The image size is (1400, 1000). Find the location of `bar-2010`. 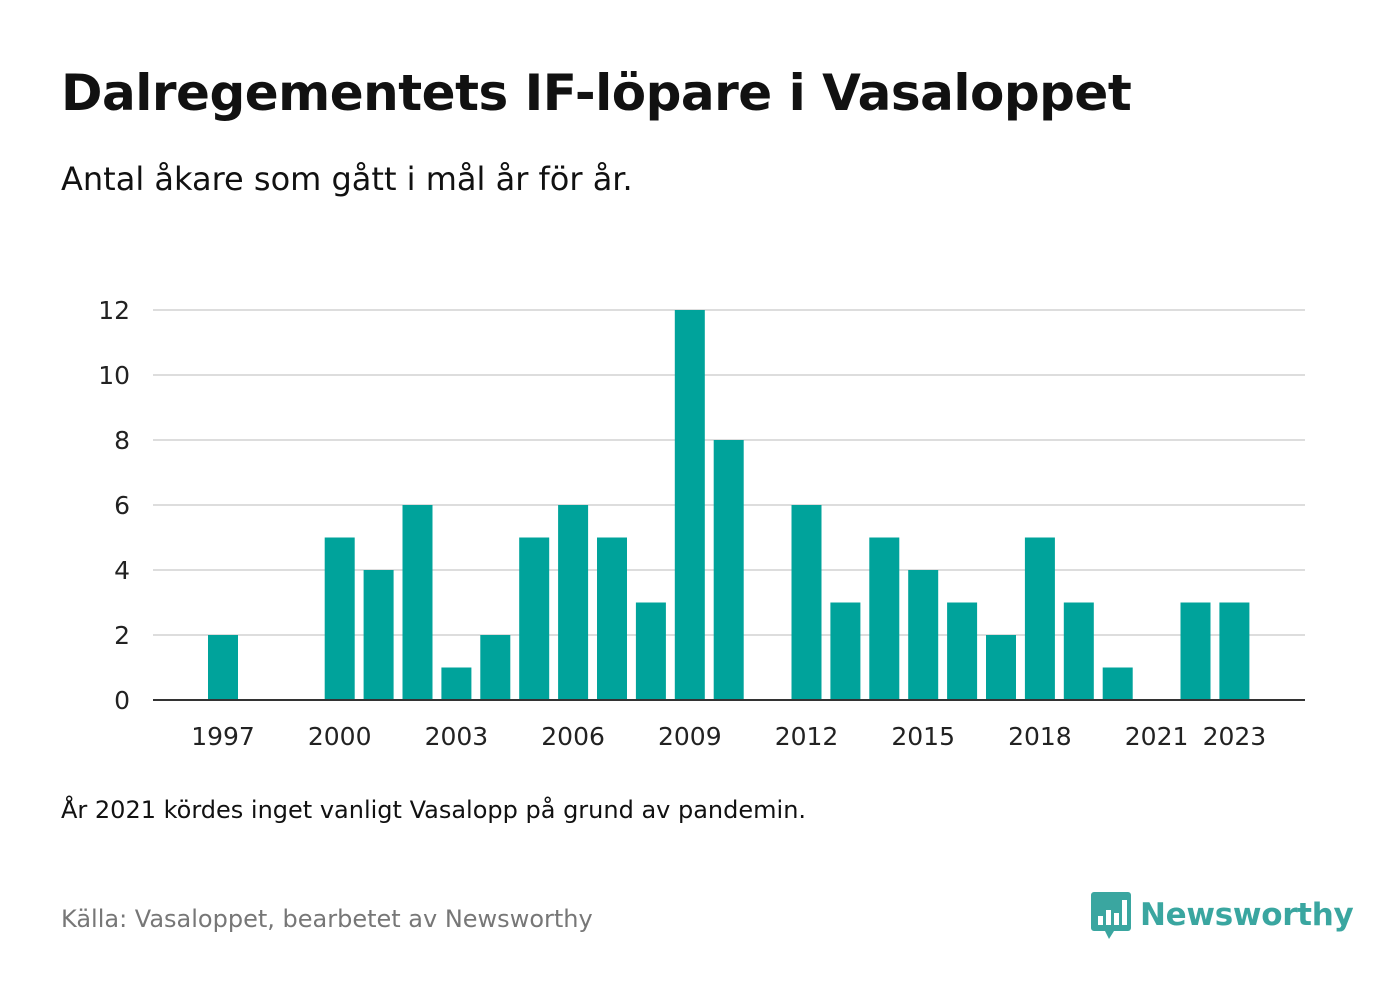

bar-2010 is located at coordinates (728, 570).